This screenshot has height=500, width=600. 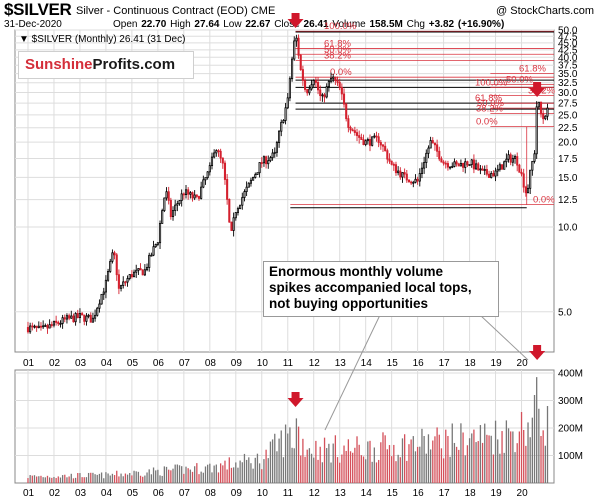 What do you see at coordinates (211, 493) in the screenshot?
I see `x-tick-label: 08` at bounding box center [211, 493].